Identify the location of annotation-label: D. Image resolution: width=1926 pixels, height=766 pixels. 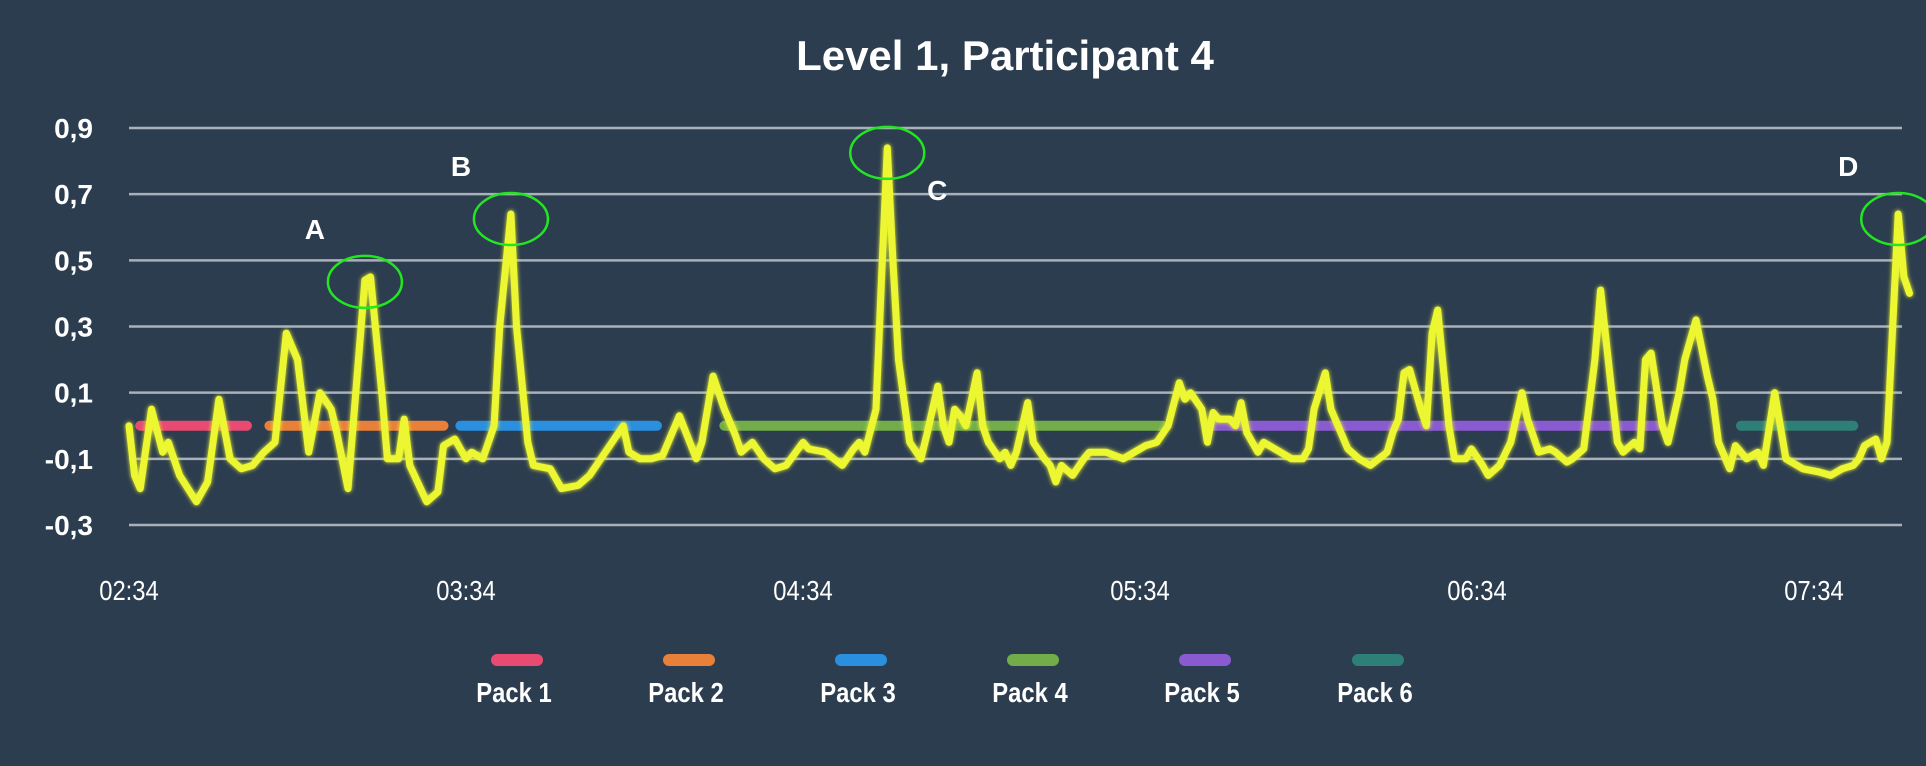
(1848, 166).